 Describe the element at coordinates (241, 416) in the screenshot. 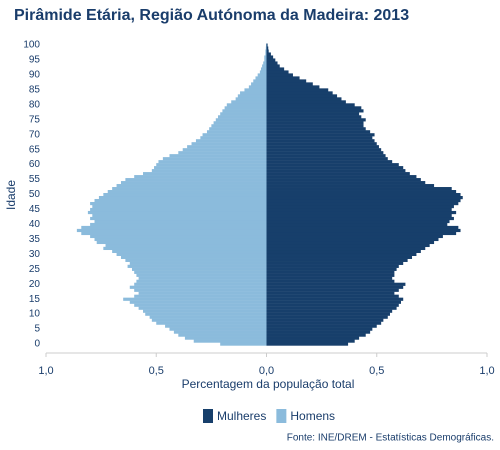

I see `legend-label: Mulheres` at that location.